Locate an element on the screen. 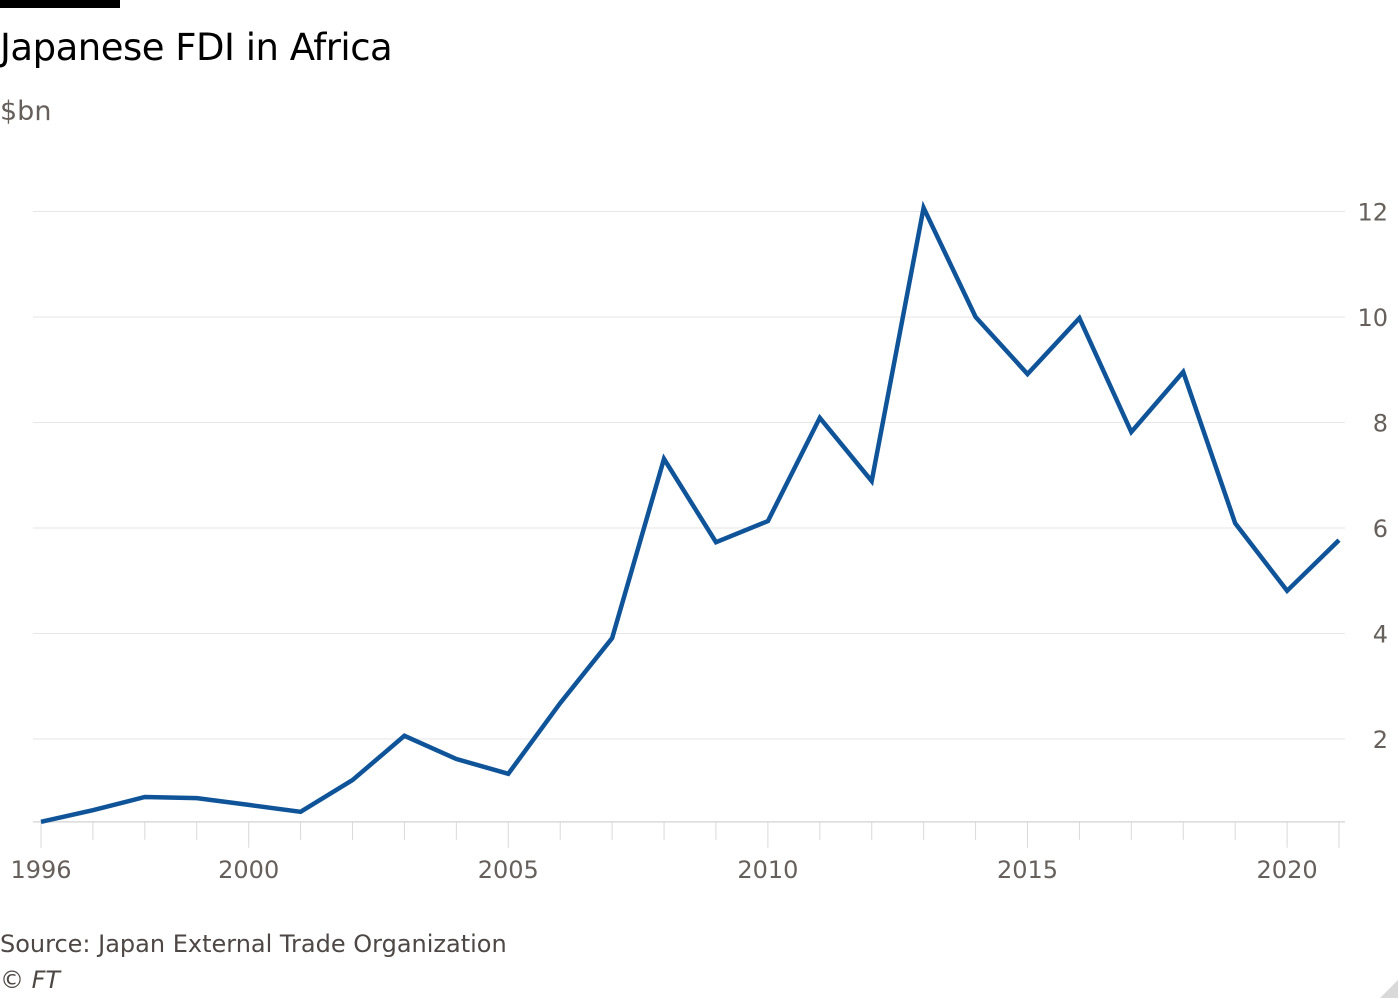 This screenshot has width=1400, height=1000. x-tick-label: 1996 is located at coordinates (40, 870).